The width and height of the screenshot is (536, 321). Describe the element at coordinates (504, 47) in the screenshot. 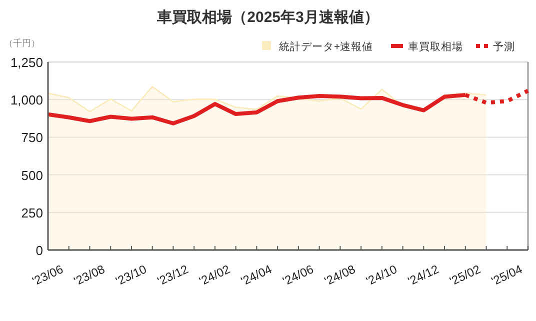

I see `legend-label: 予測` at that location.